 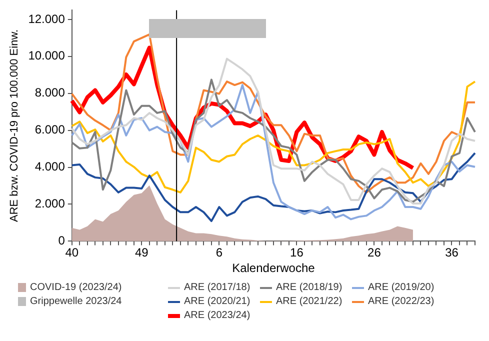 I want to click on y-tick-label: 2.000, so click(x=50, y=203).